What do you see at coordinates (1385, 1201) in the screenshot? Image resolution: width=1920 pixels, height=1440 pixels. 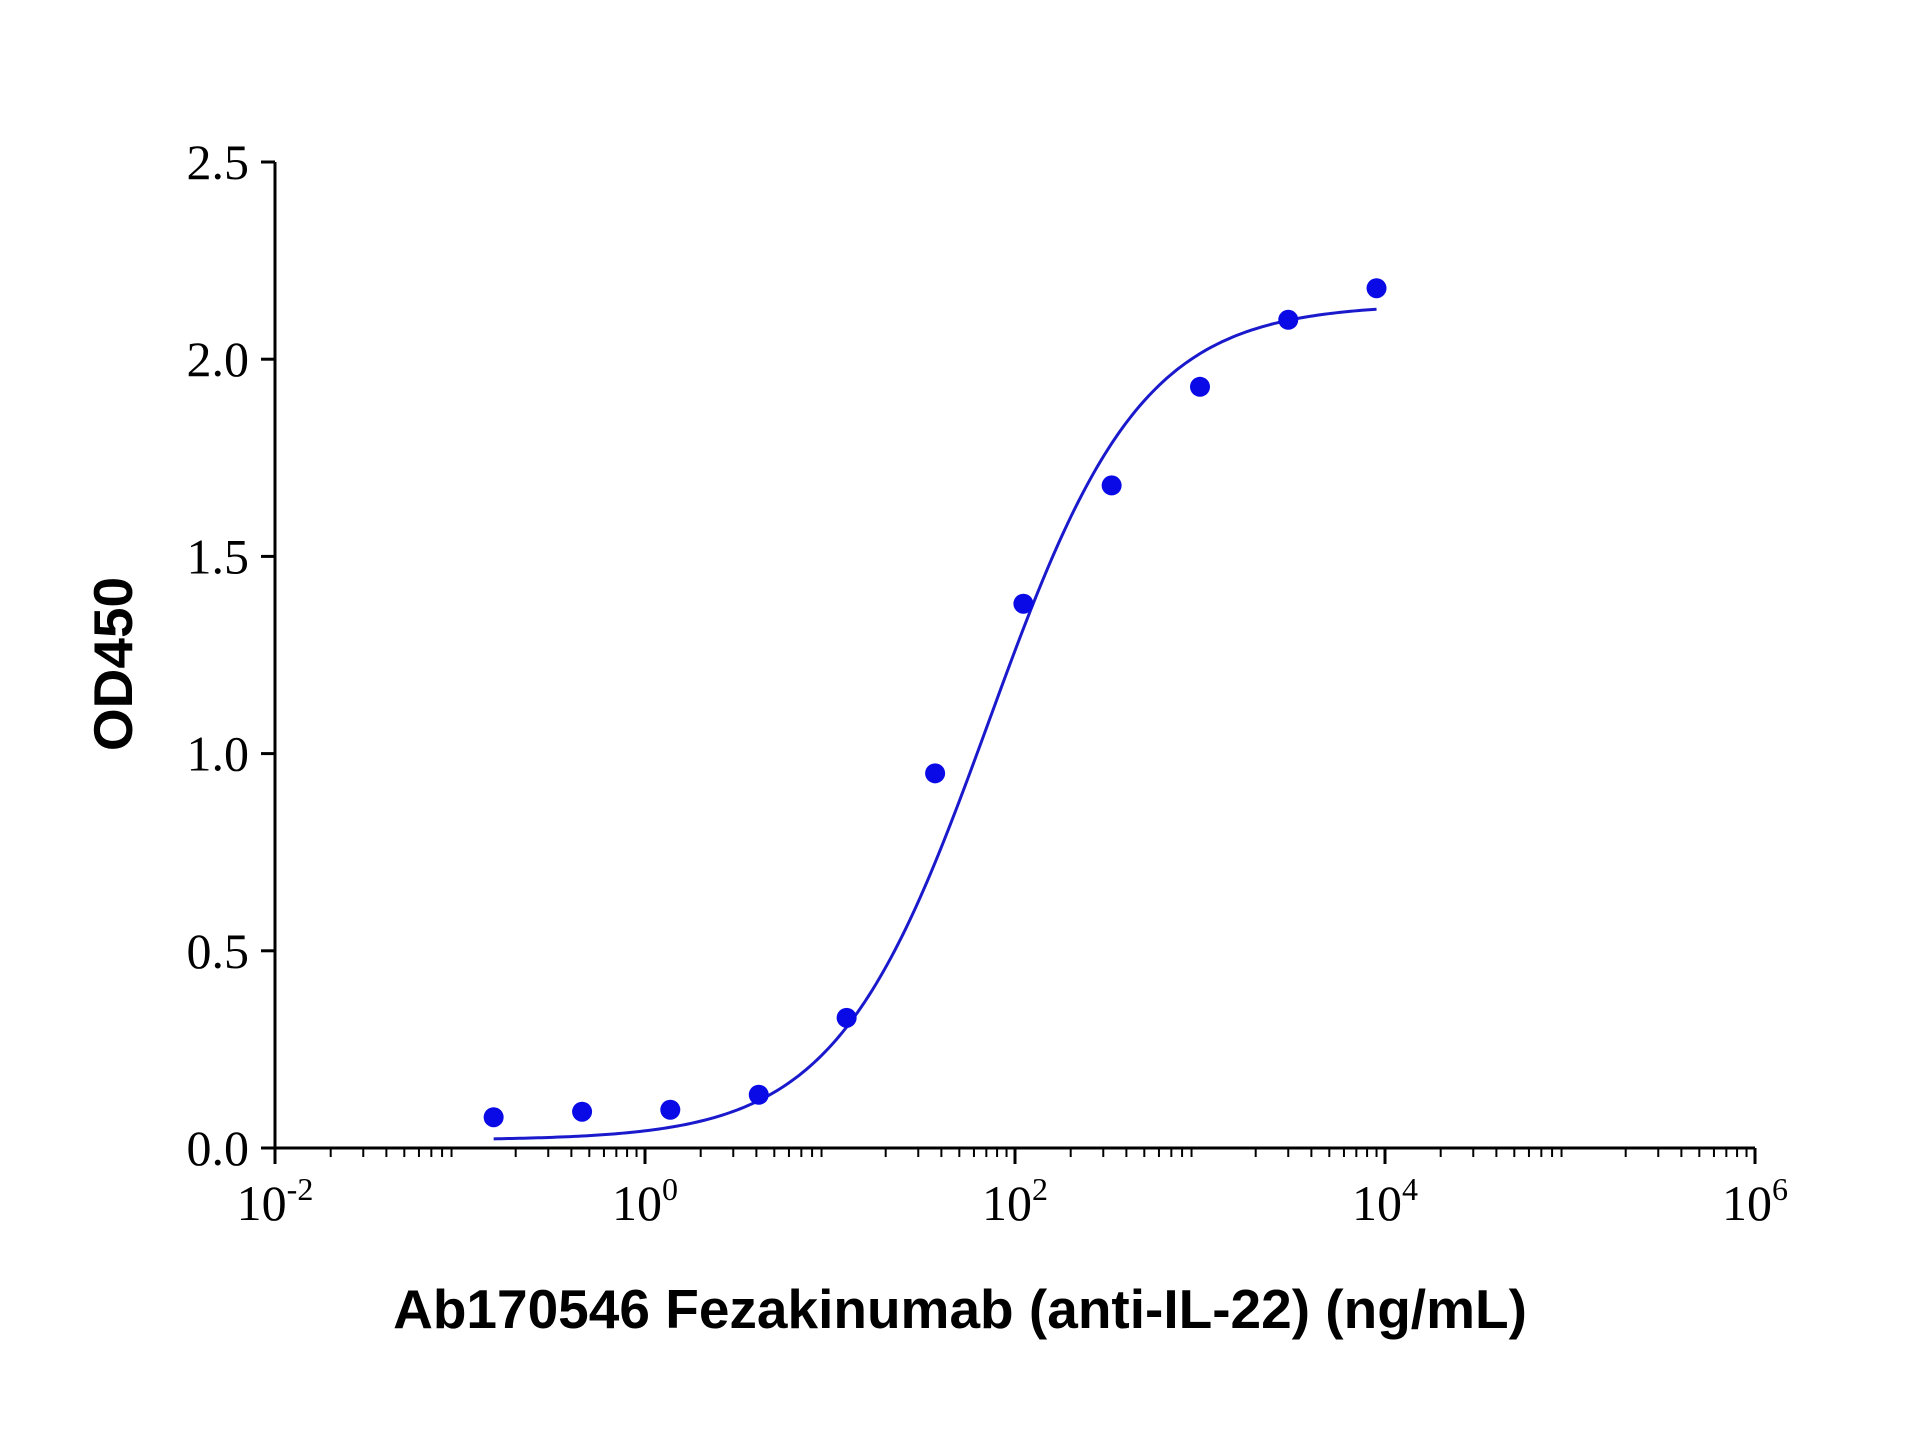 I see `x-tick-label: 10⁴` at bounding box center [1385, 1201].